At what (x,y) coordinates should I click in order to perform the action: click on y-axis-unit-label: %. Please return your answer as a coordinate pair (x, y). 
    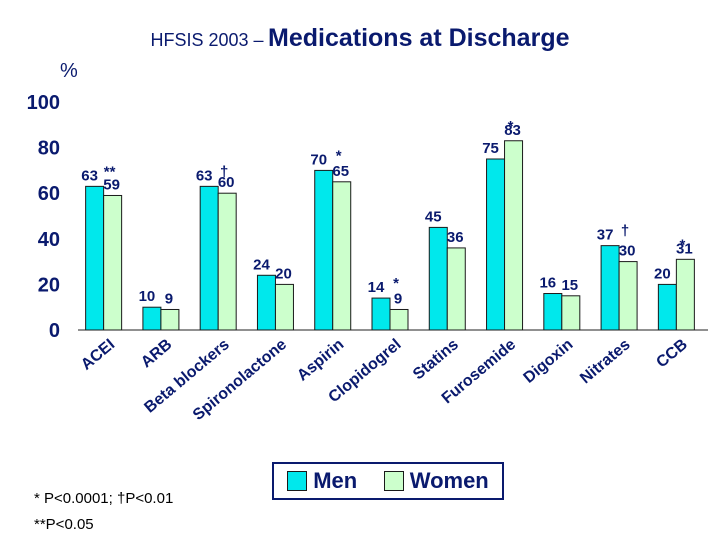
    Looking at the image, I should click on (69, 71).